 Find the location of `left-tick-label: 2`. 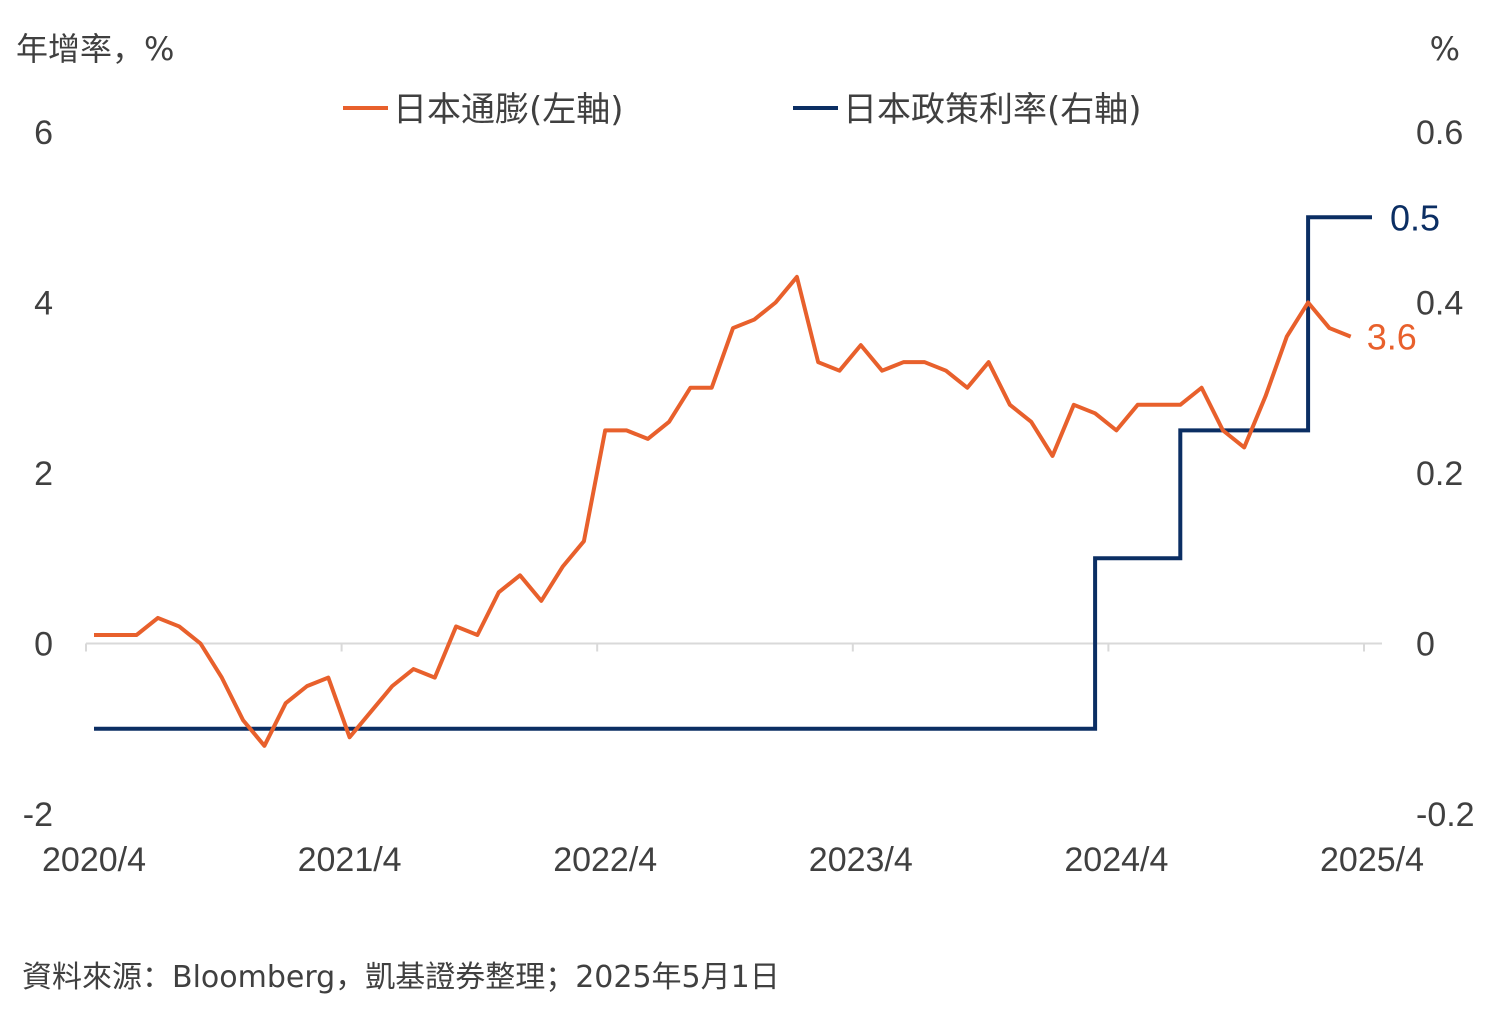

left-tick-label: 2 is located at coordinates (43, 474).